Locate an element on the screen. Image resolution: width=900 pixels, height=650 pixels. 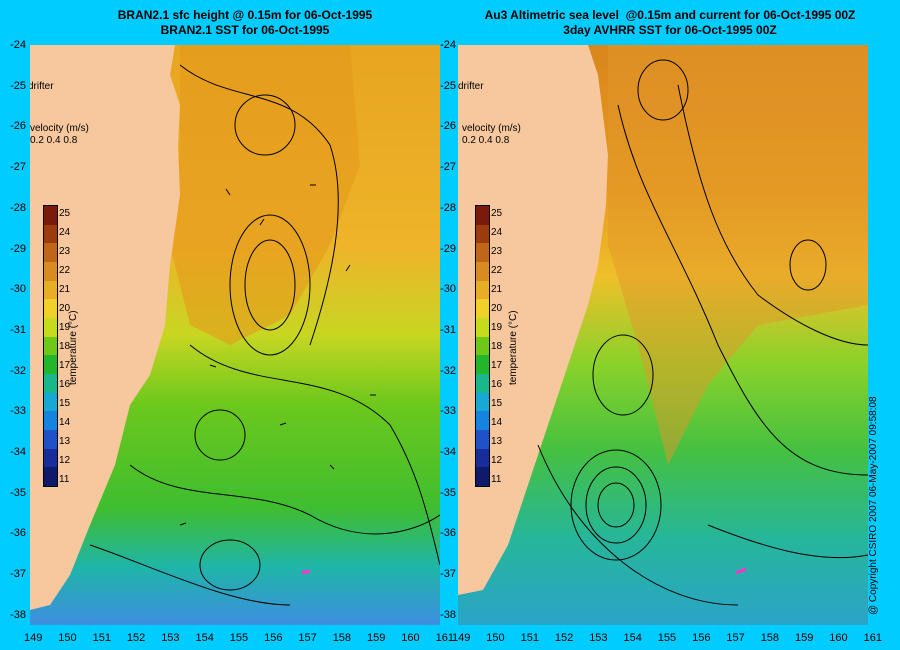
latitude-tick-label: -35 is located at coordinates (448, 492).